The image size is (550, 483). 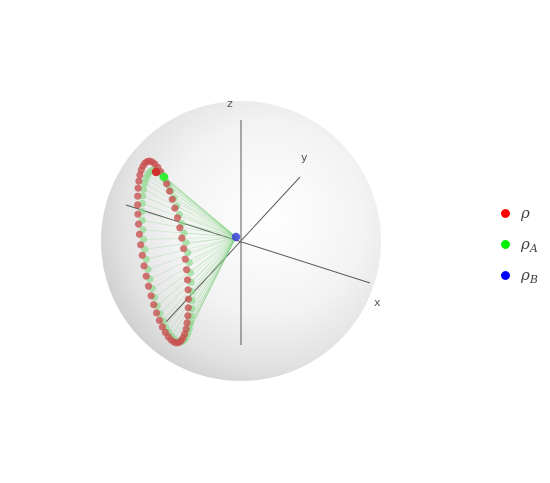 I want to click on legend-marker-rho, so click(x=505, y=213).